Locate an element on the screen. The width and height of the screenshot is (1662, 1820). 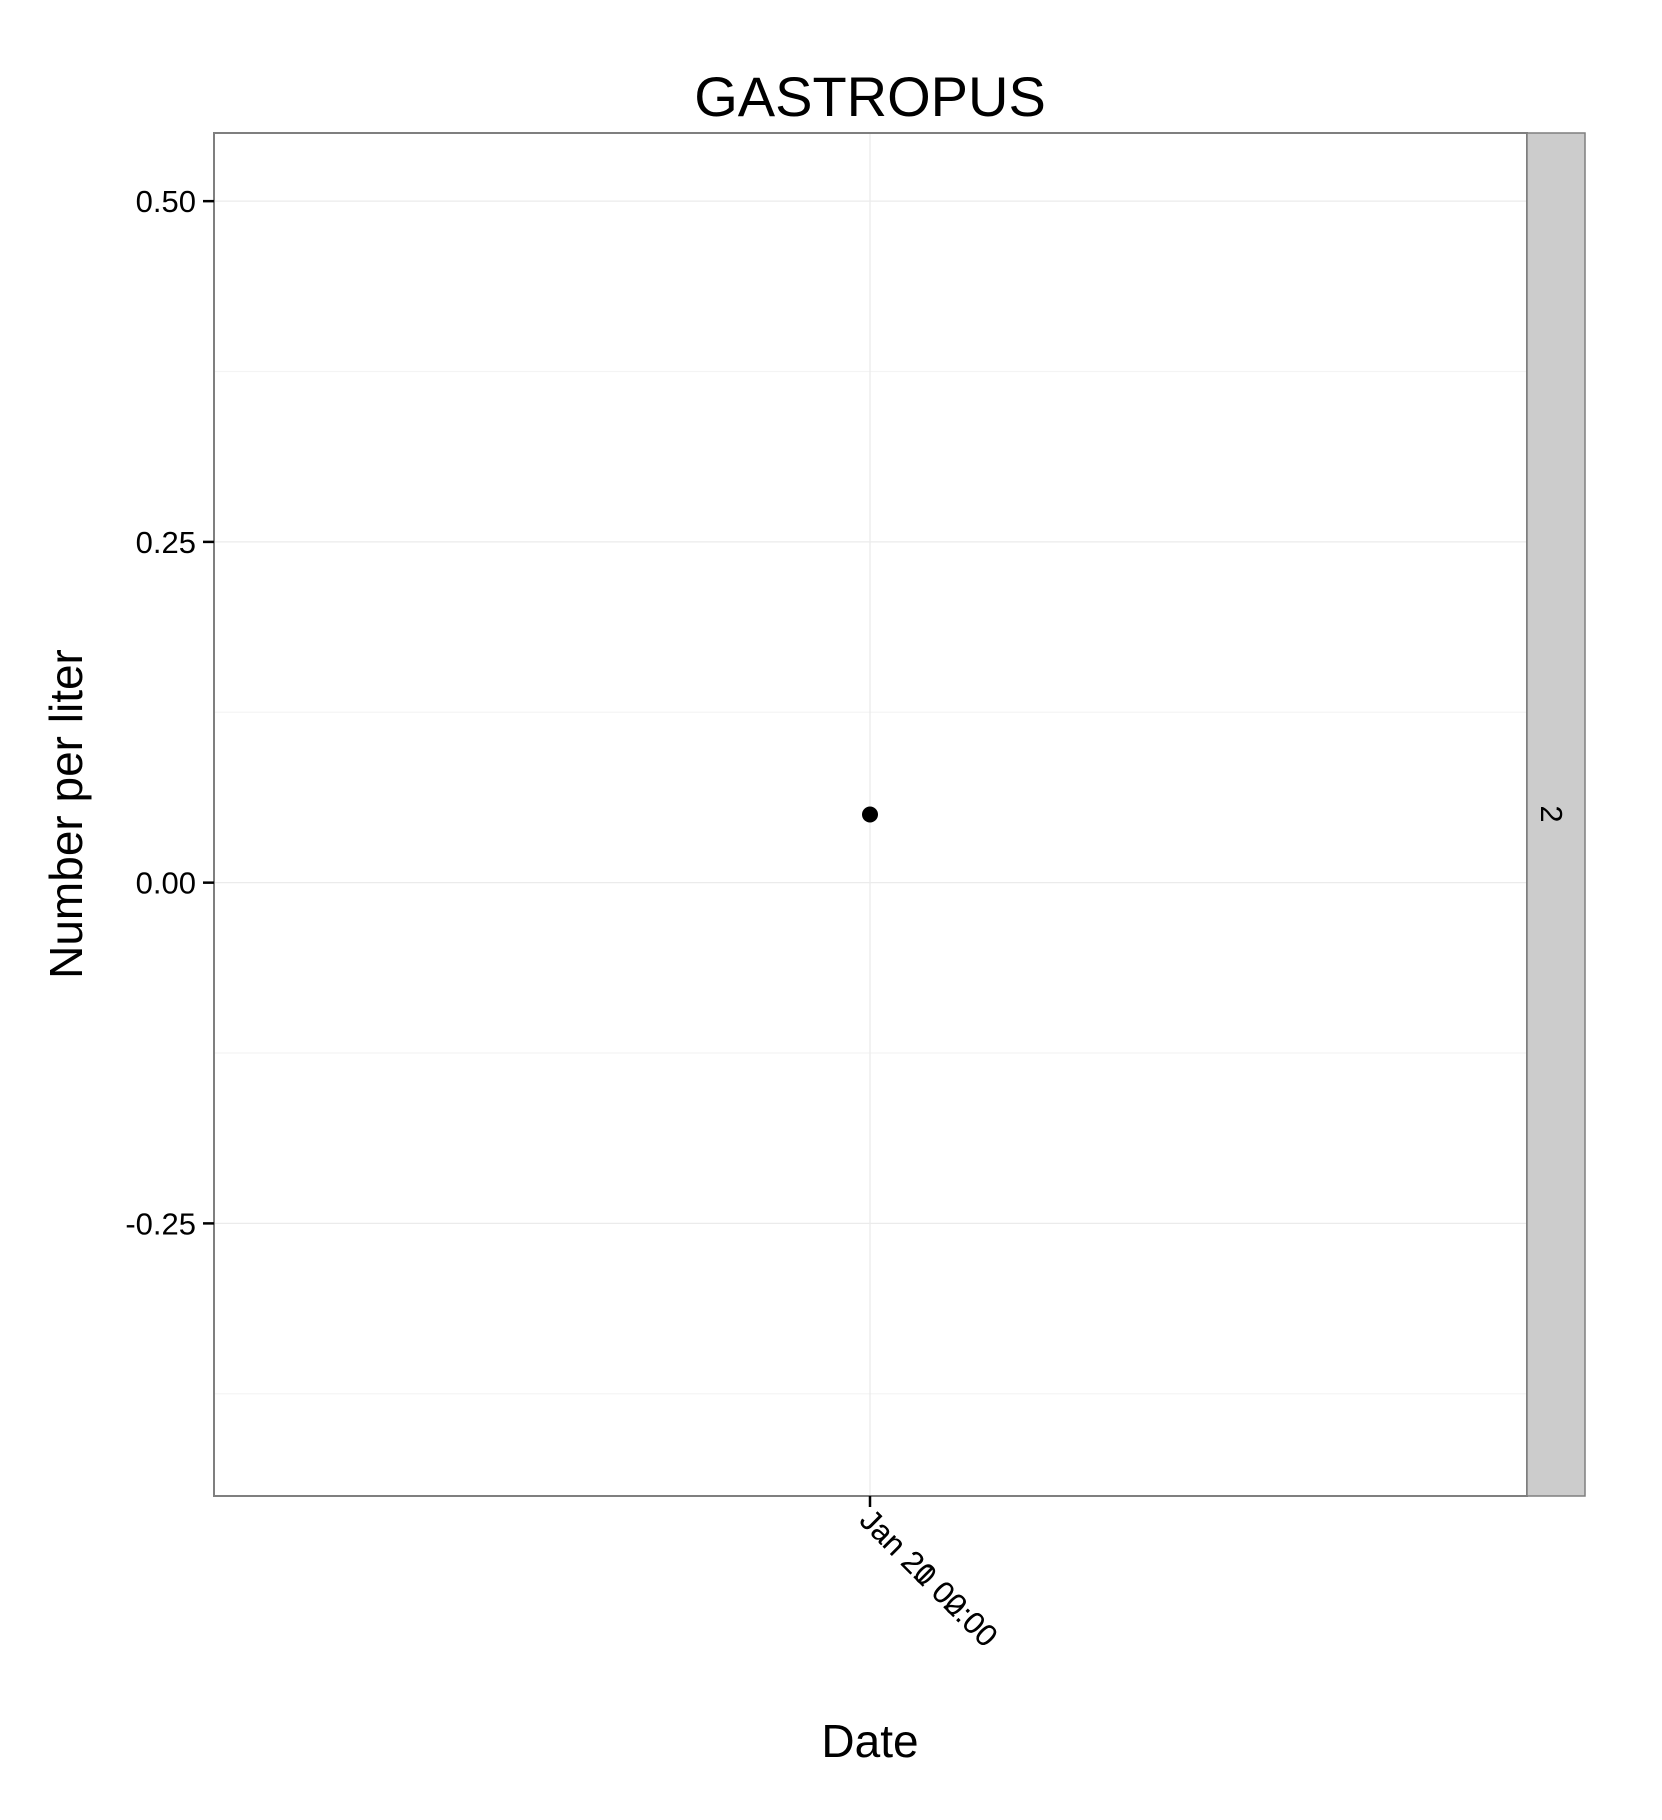
facet-strip is located at coordinates (1556, 814).